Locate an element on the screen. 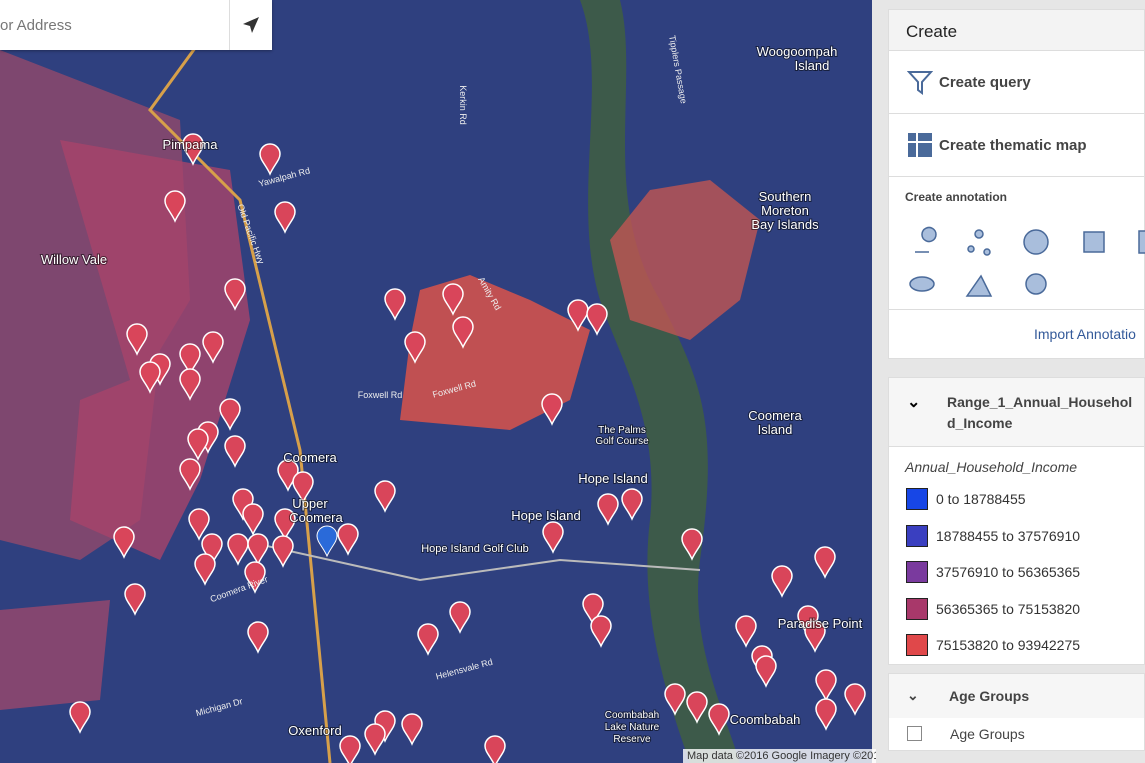 The image size is (1145, 763). legend-item: 0 to 18788455 is located at coordinates (1016, 499).